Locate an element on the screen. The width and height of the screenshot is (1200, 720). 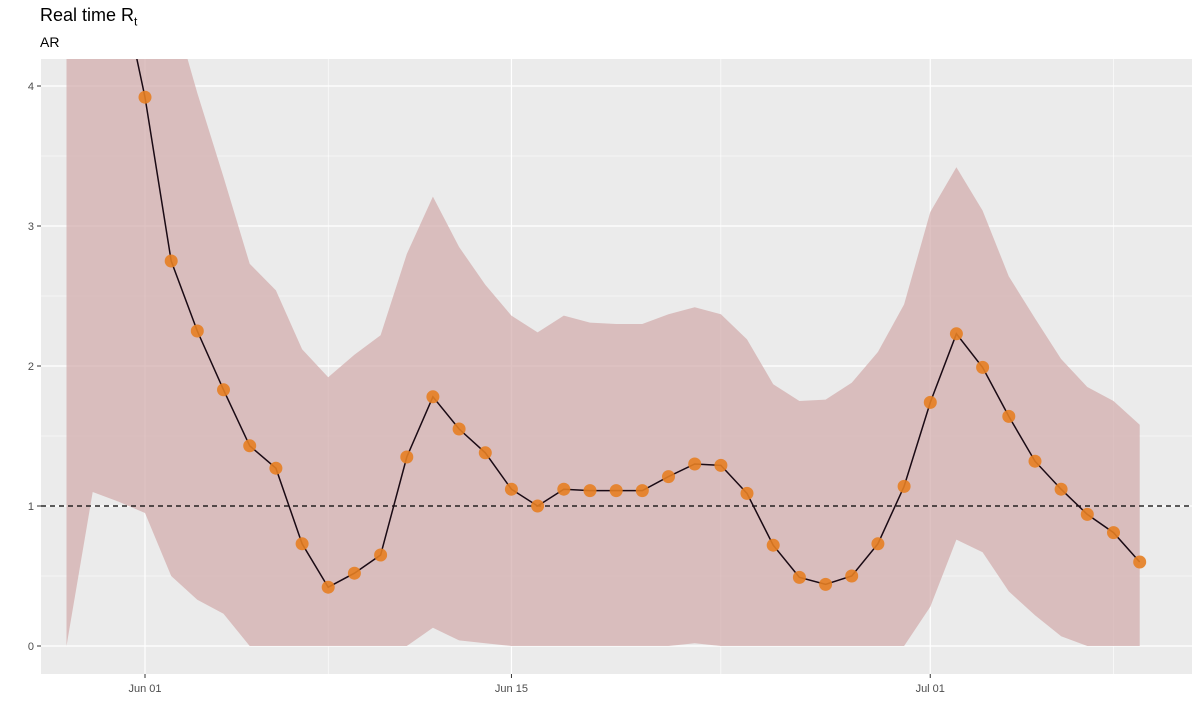
y-tick-label: 2 is located at coordinates (31, 367).